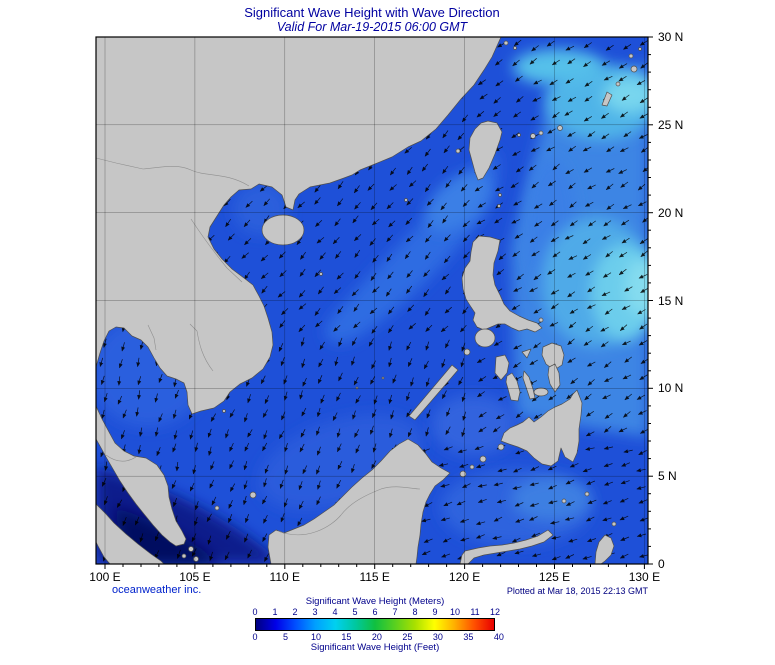  I want to click on meters-tick-label: 2, so click(295, 612).